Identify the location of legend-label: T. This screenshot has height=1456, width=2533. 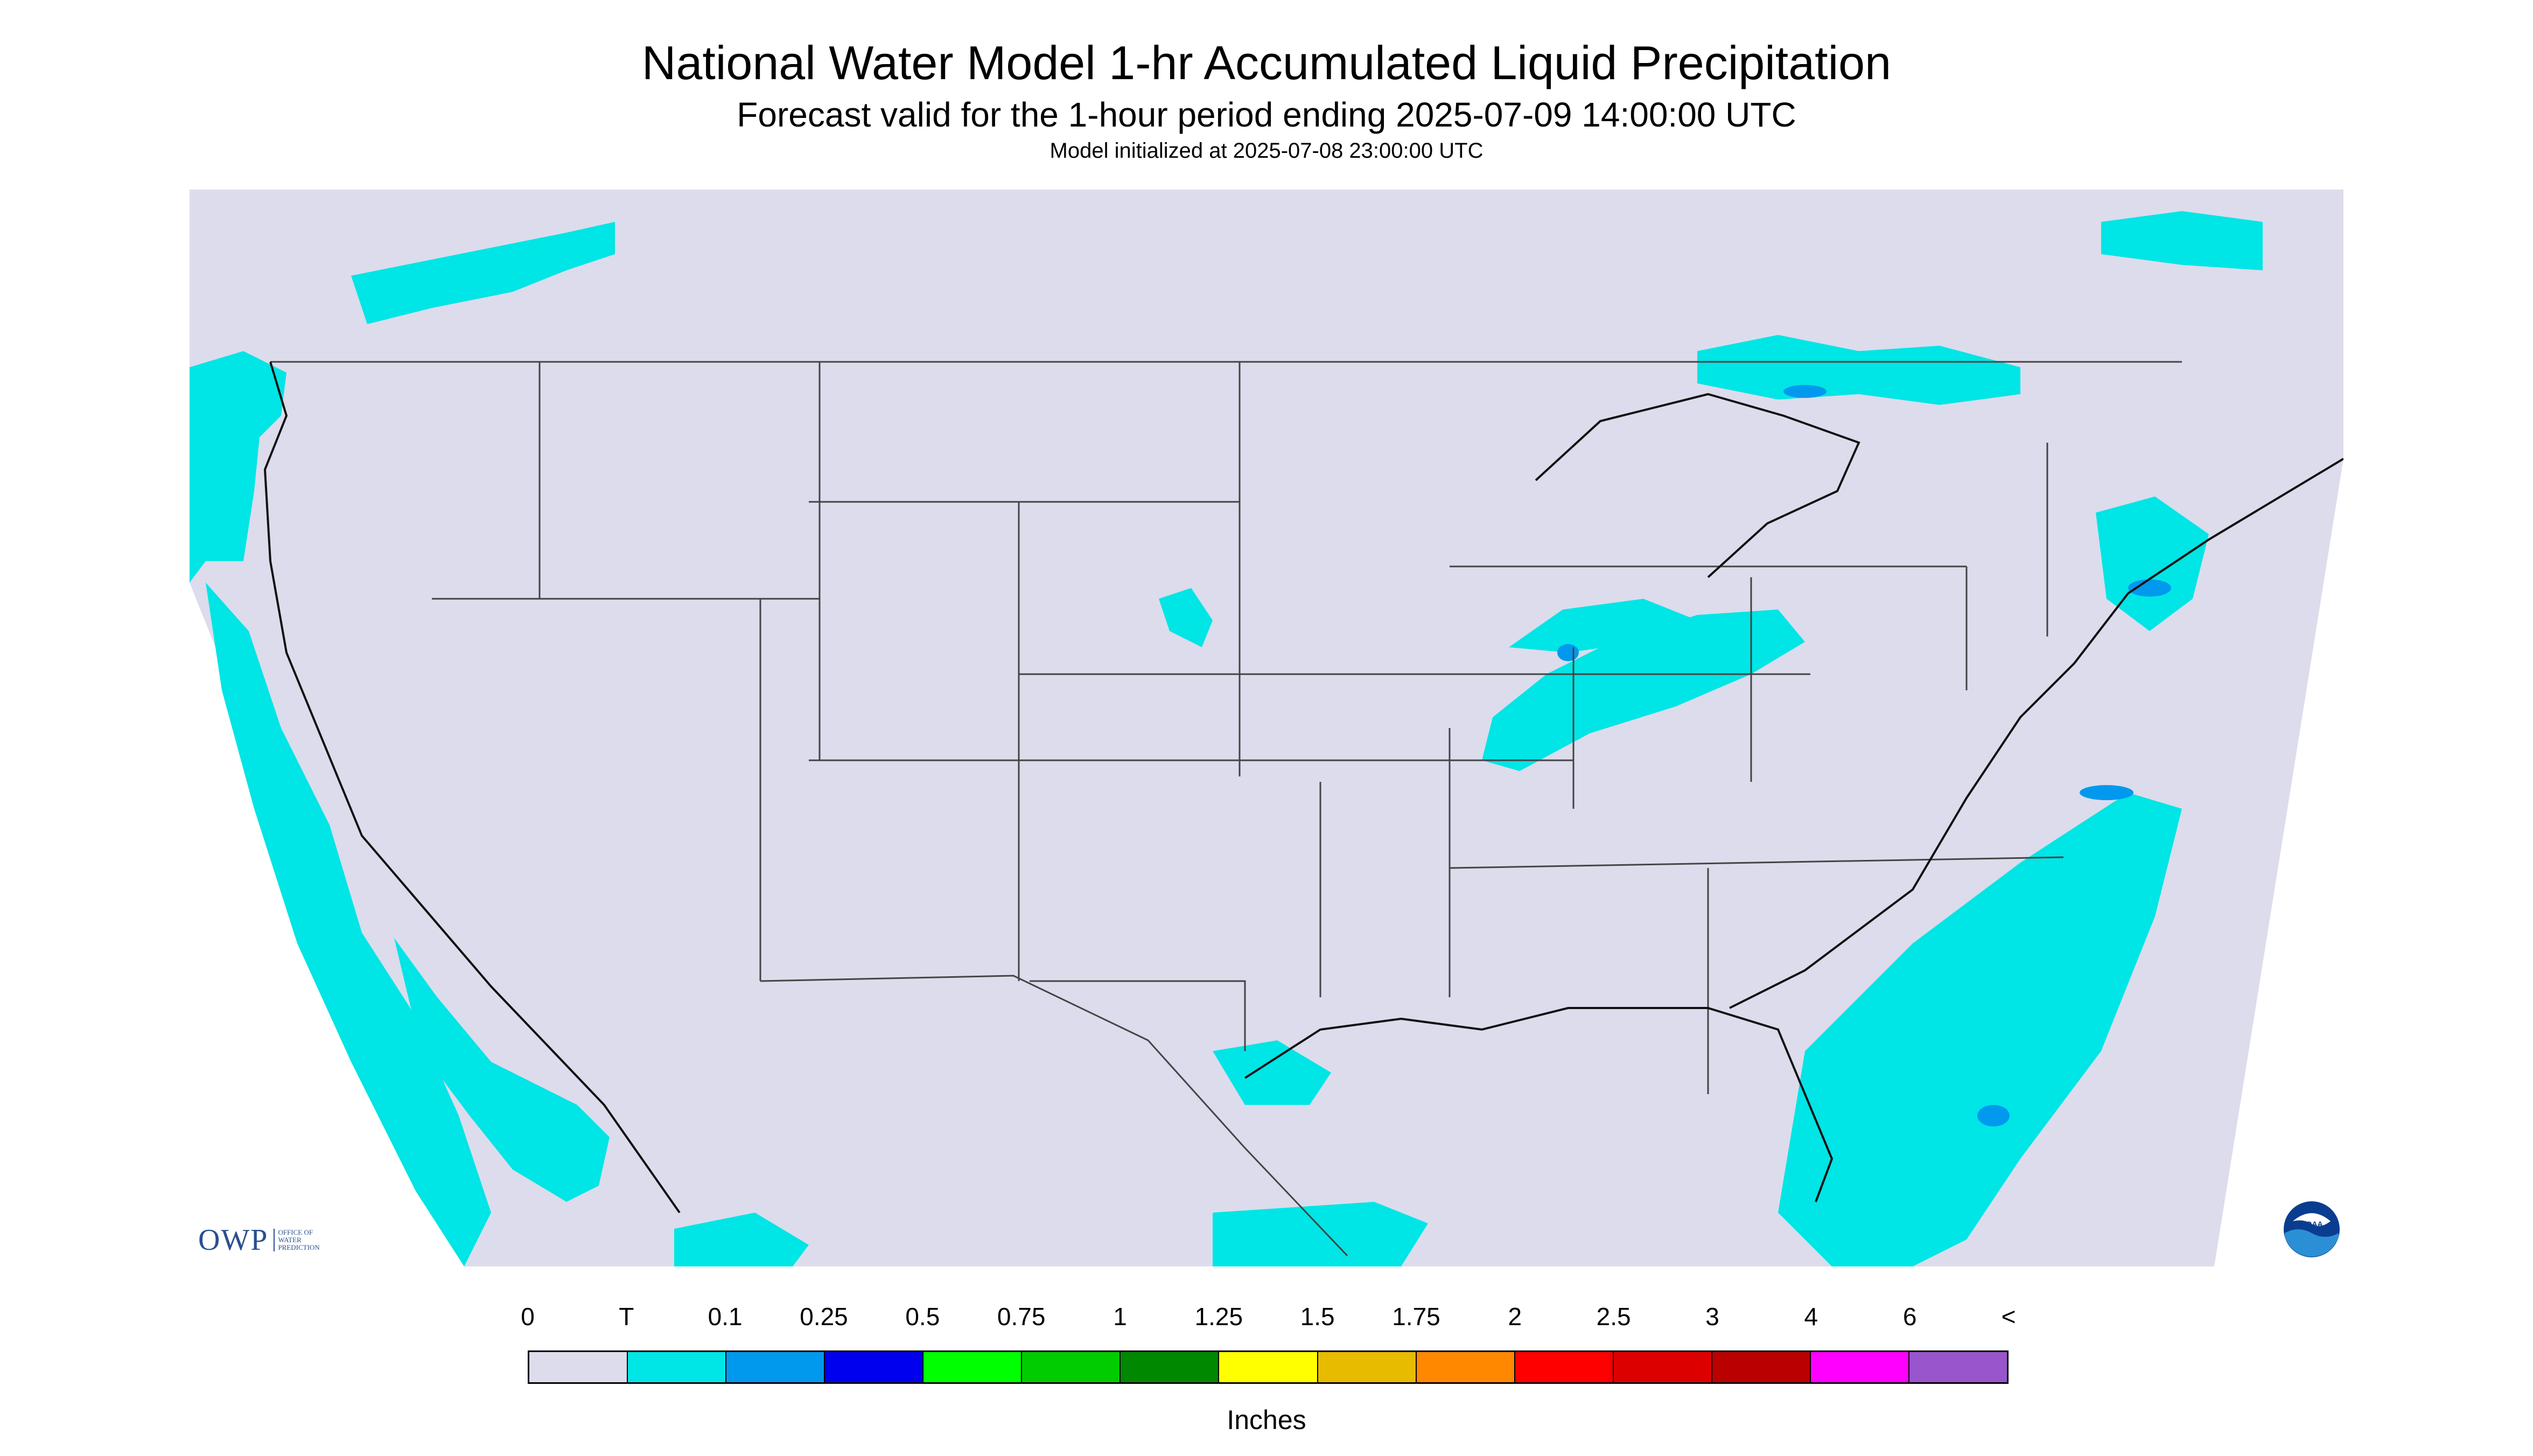
(627, 1317).